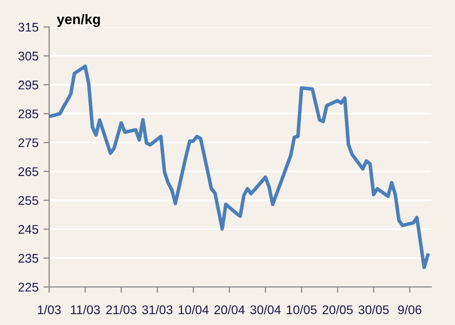 This screenshot has width=455, height=325. What do you see at coordinates (28, 27) in the screenshot?
I see `y-tick-label: 315` at bounding box center [28, 27].